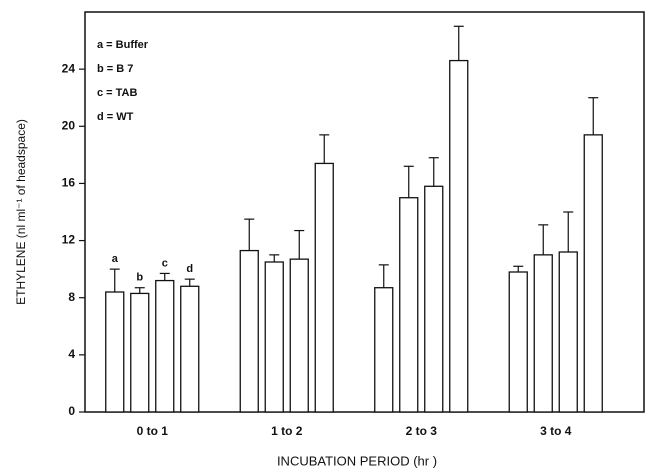 The width and height of the screenshot is (647, 475). Describe the element at coordinates (71, 354) in the screenshot. I see `y-tick-label: 4` at that location.